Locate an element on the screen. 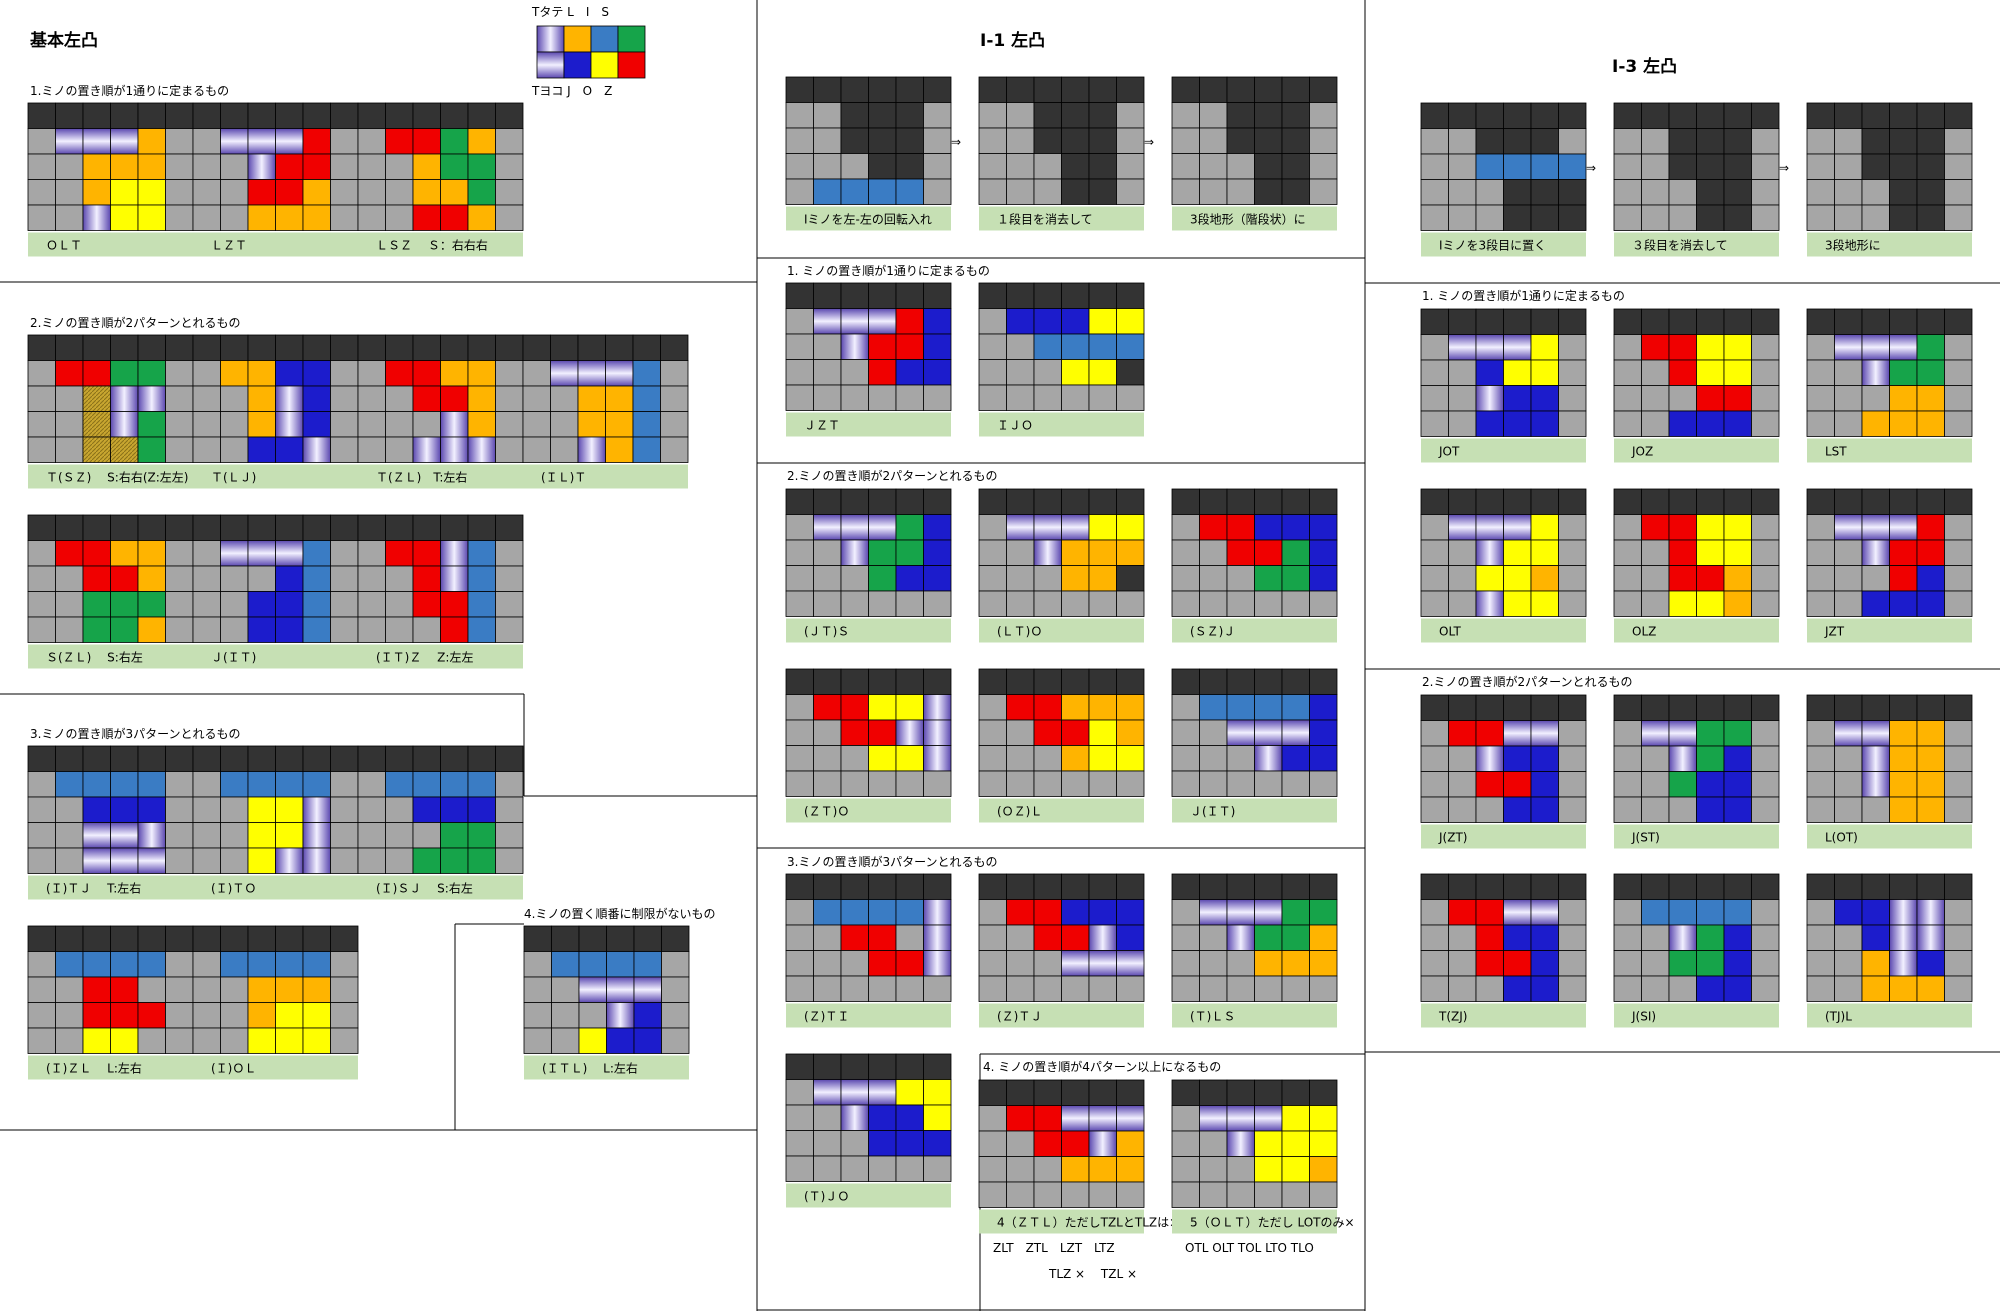  board-caption: T(ZJ) is located at coordinates (1452, 1017).